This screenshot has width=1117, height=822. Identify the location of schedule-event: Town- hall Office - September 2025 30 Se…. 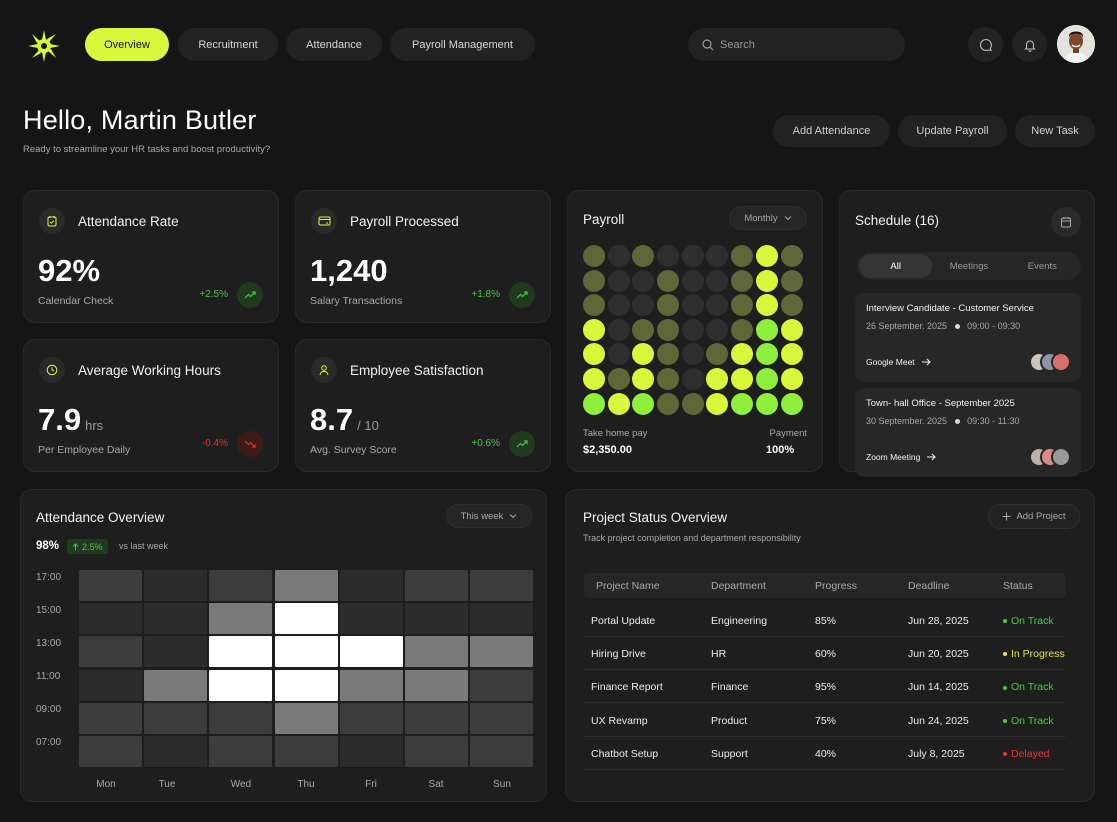
(968, 432).